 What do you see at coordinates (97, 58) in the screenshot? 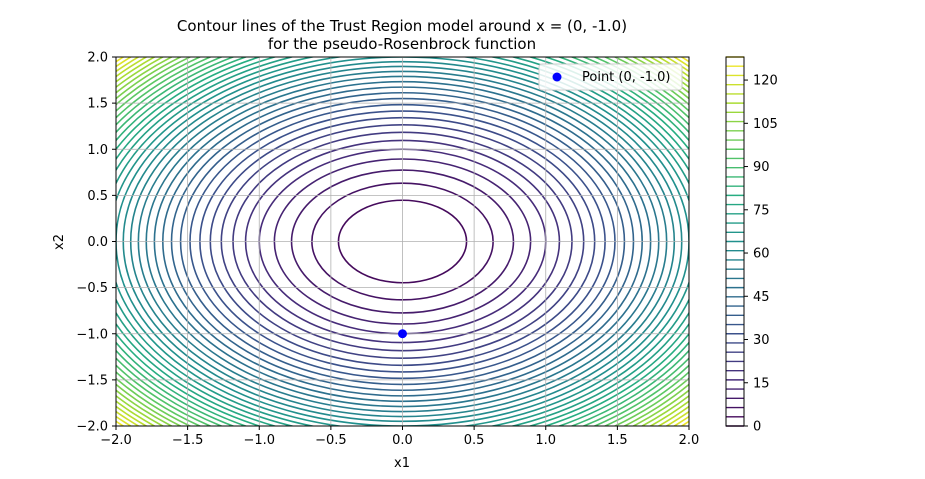
I see `y-tick-label-8: 2.0` at bounding box center [97, 58].